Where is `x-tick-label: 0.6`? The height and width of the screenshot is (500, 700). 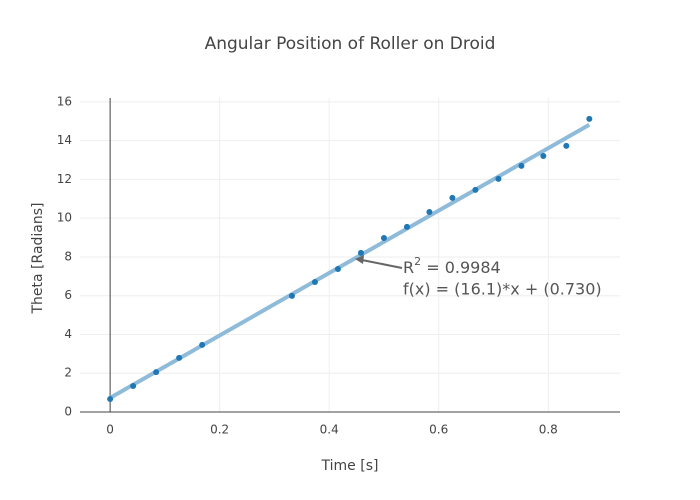 x-tick-label: 0.6 is located at coordinates (438, 430).